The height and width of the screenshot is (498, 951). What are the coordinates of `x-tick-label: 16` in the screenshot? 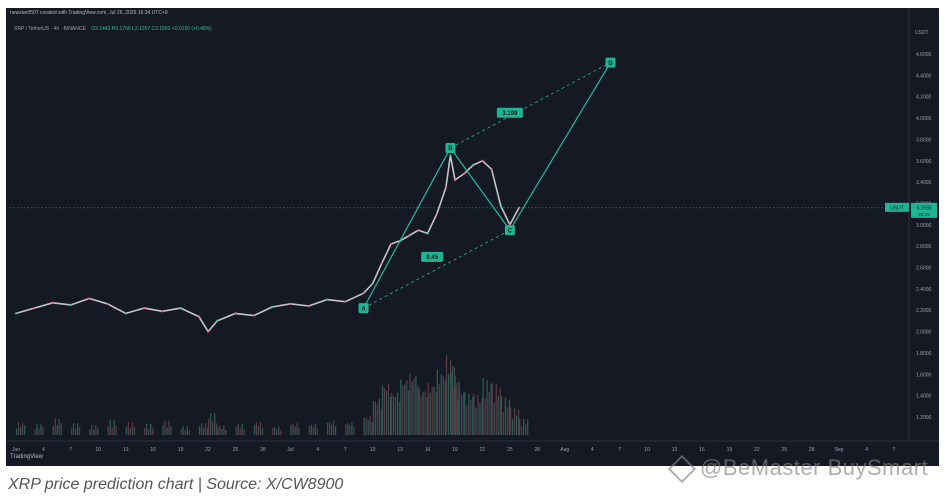 It's located at (702, 450).